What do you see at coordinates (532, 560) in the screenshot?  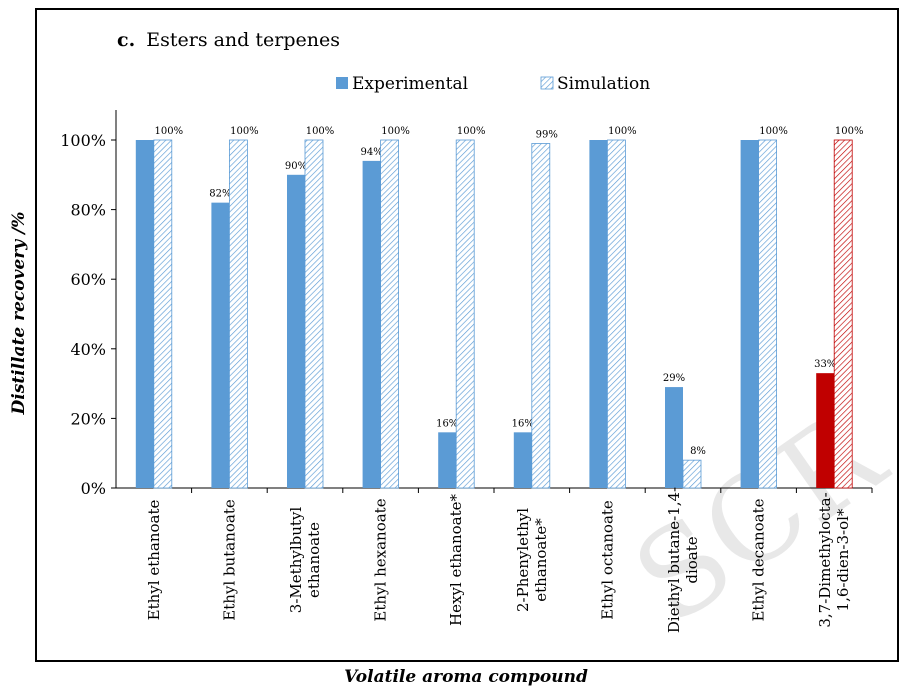 I see `x-tick-label: 2-Phenylethylethanoate*` at bounding box center [532, 560].